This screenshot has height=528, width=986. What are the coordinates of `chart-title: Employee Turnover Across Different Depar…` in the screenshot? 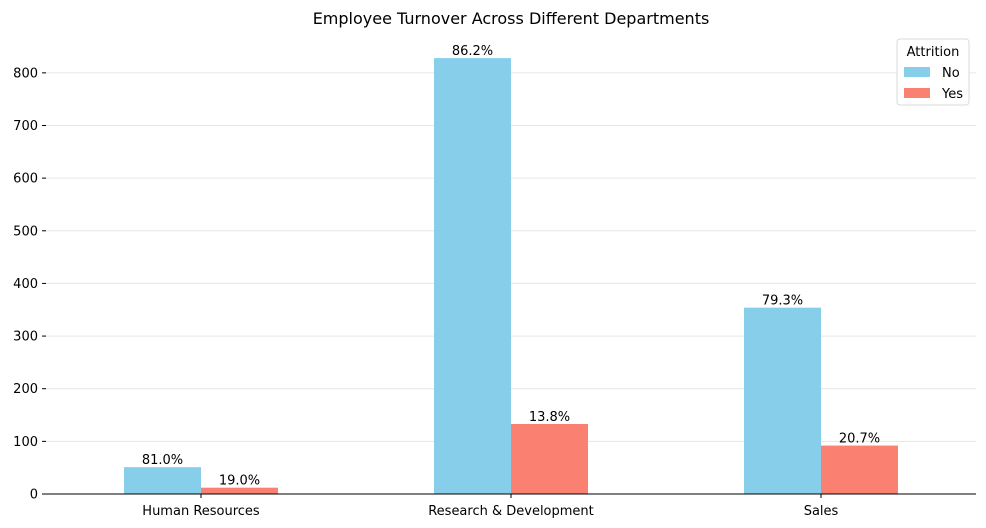 It's located at (511, 18).